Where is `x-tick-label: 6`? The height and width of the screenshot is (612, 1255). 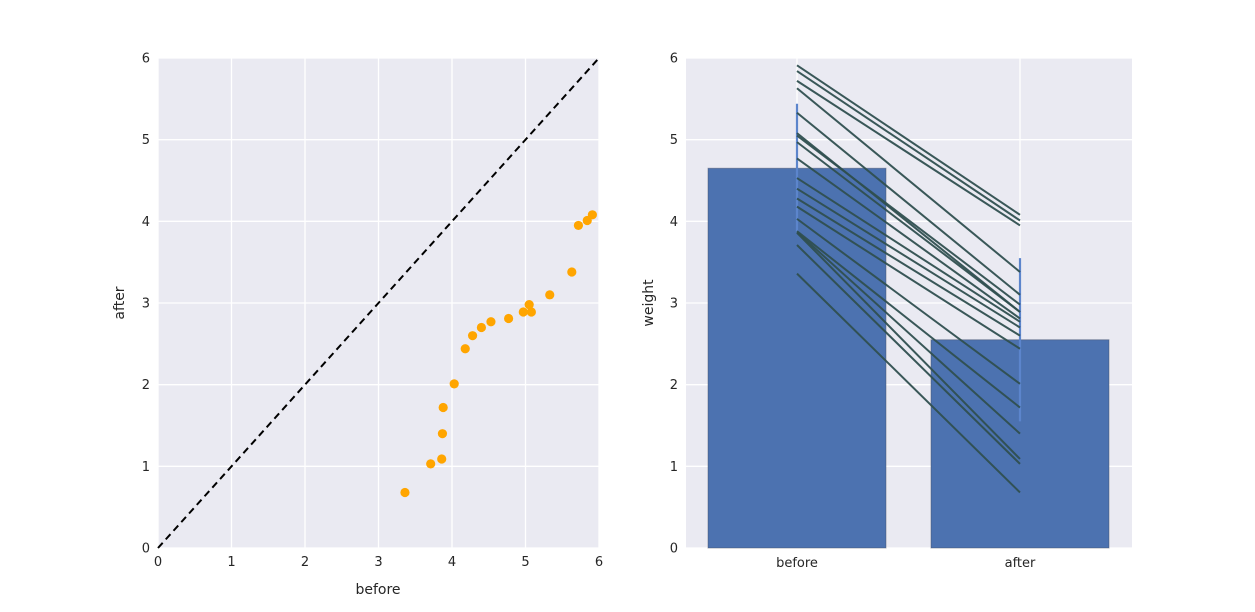
x-tick-label: 6 is located at coordinates (599, 562).